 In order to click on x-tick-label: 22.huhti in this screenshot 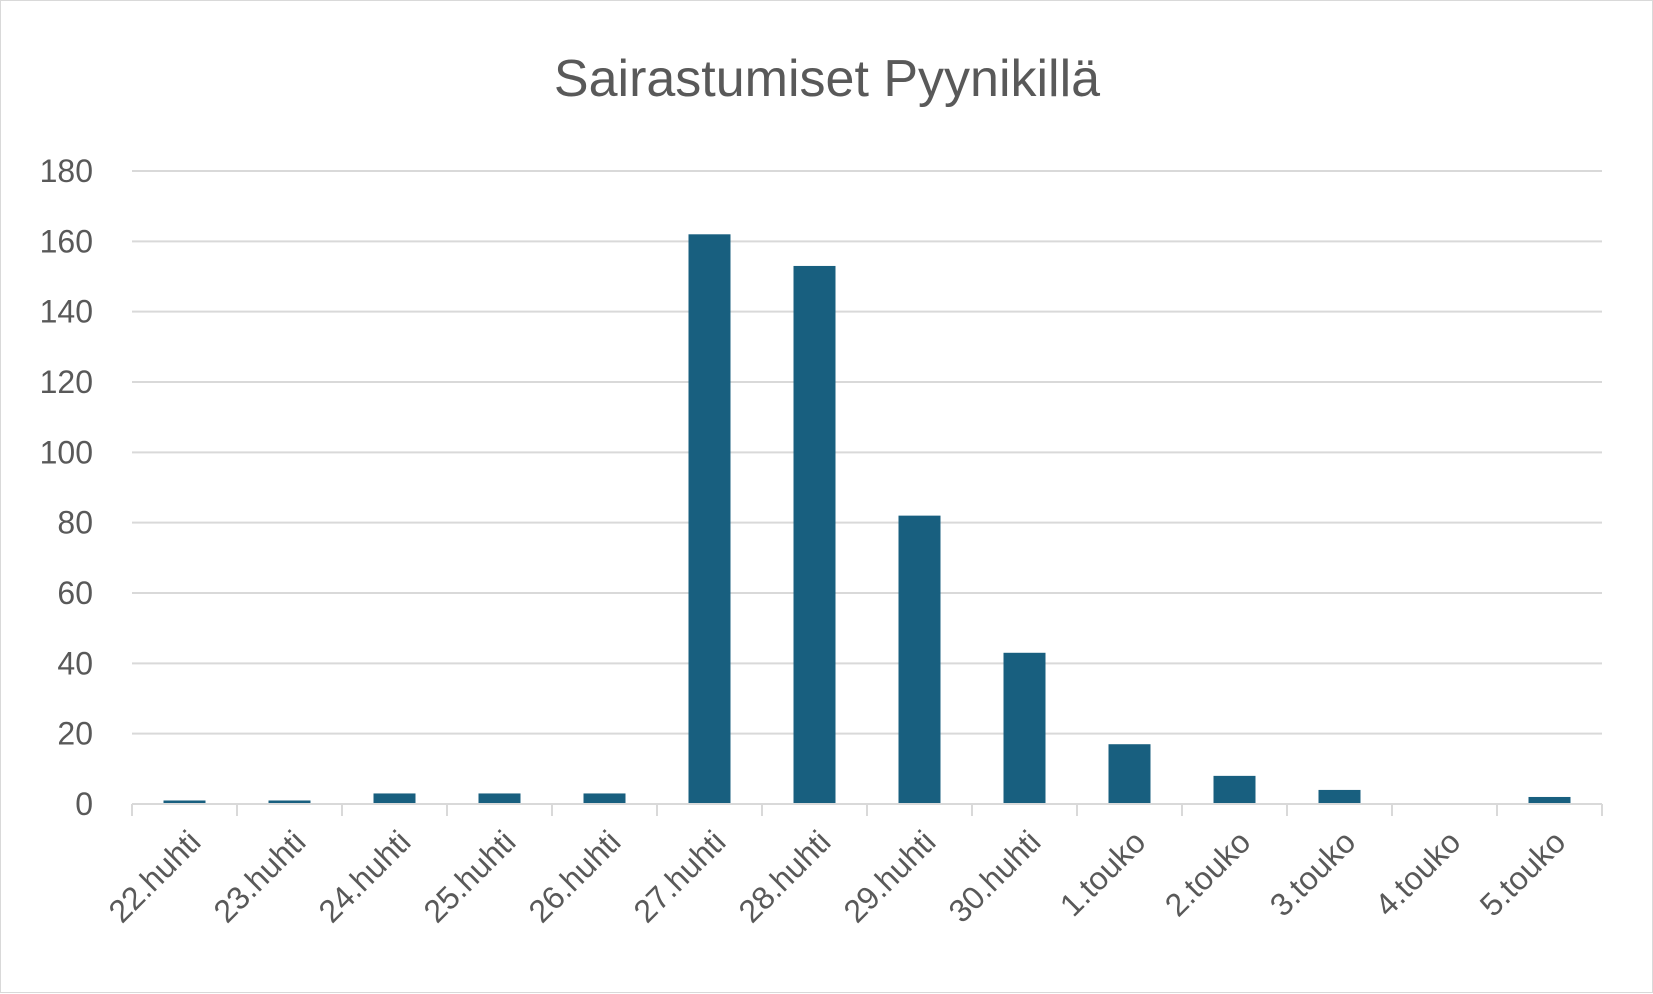, I will do `click(154, 876)`.